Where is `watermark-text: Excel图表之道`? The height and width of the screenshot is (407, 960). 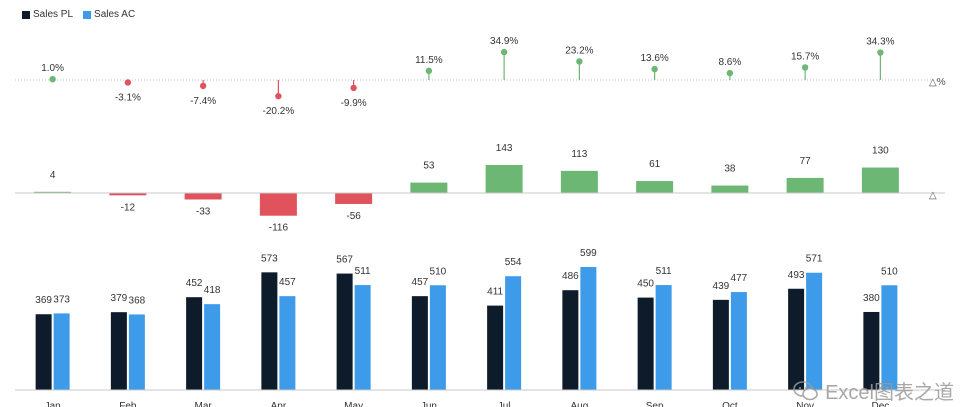
watermark-text: Excel图表之道 is located at coordinates (889, 393).